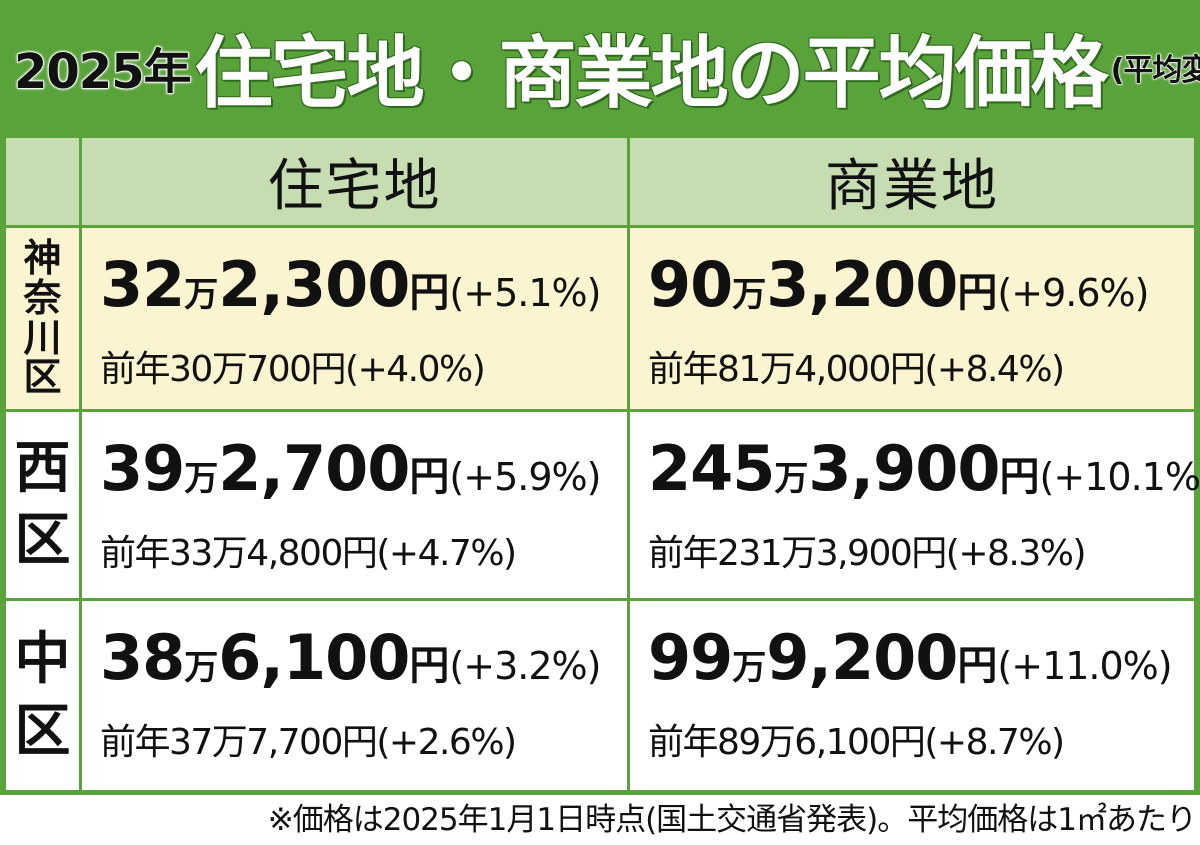 This screenshot has height=845, width=1200. What do you see at coordinates (912, 181) in the screenshot?
I see `column-header-commercial: 商業地` at bounding box center [912, 181].